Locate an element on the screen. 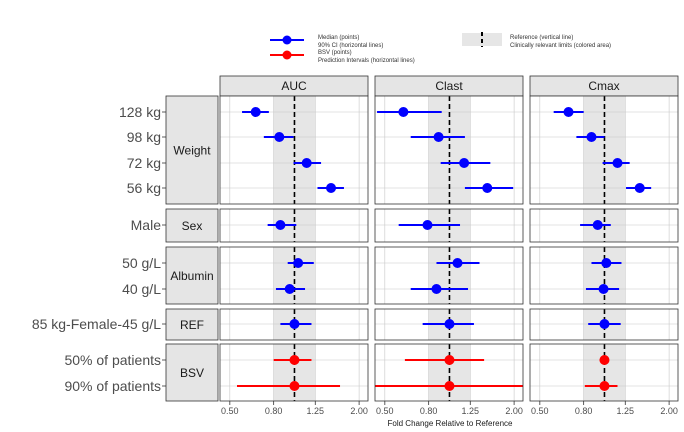 Image resolution: width=684 pixels, height=432 pixels. point-85-kg-female-45-g-l-cmax is located at coordinates (604, 324).